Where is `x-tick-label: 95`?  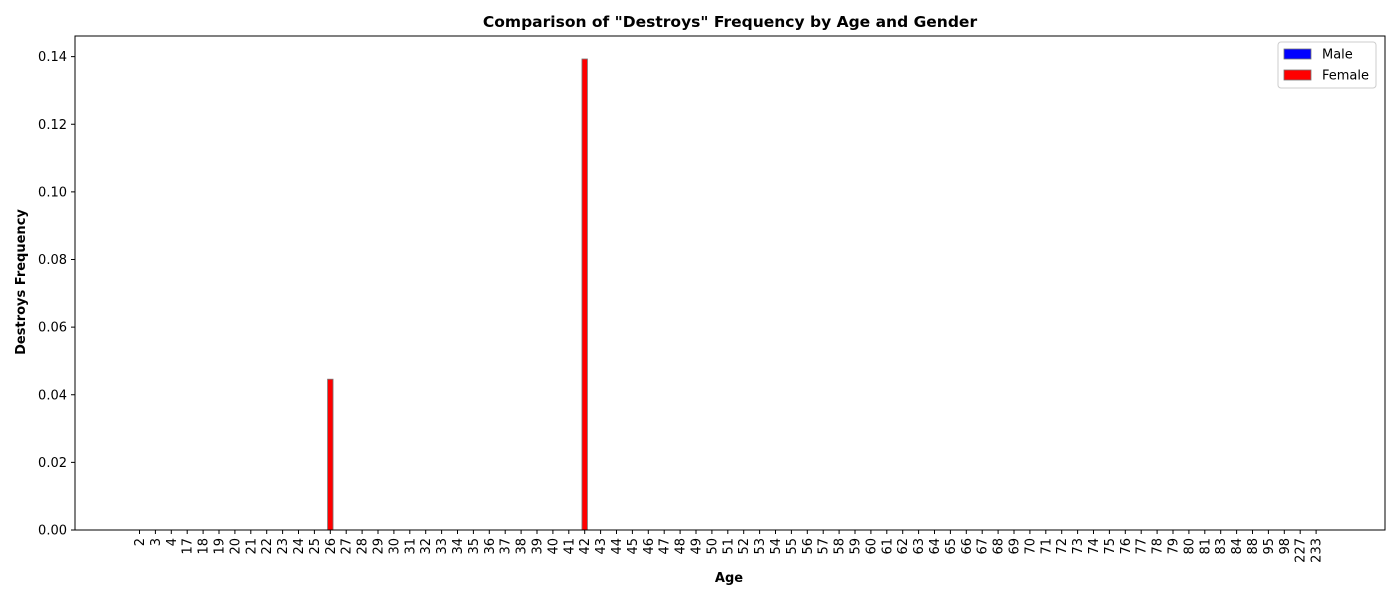
x-tick-label: 95 is located at coordinates (1269, 546).